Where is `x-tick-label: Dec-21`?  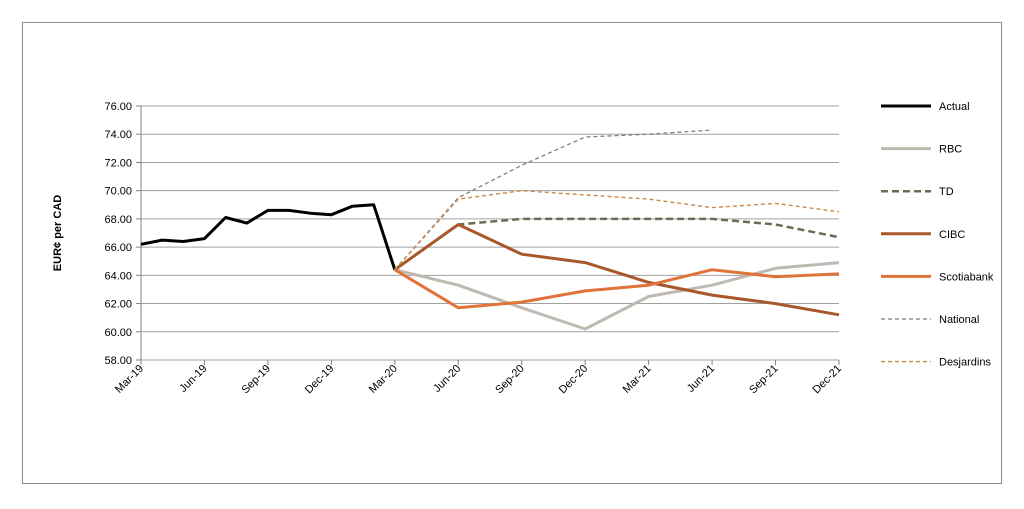 x-tick-label: Dec-21 is located at coordinates (828, 380).